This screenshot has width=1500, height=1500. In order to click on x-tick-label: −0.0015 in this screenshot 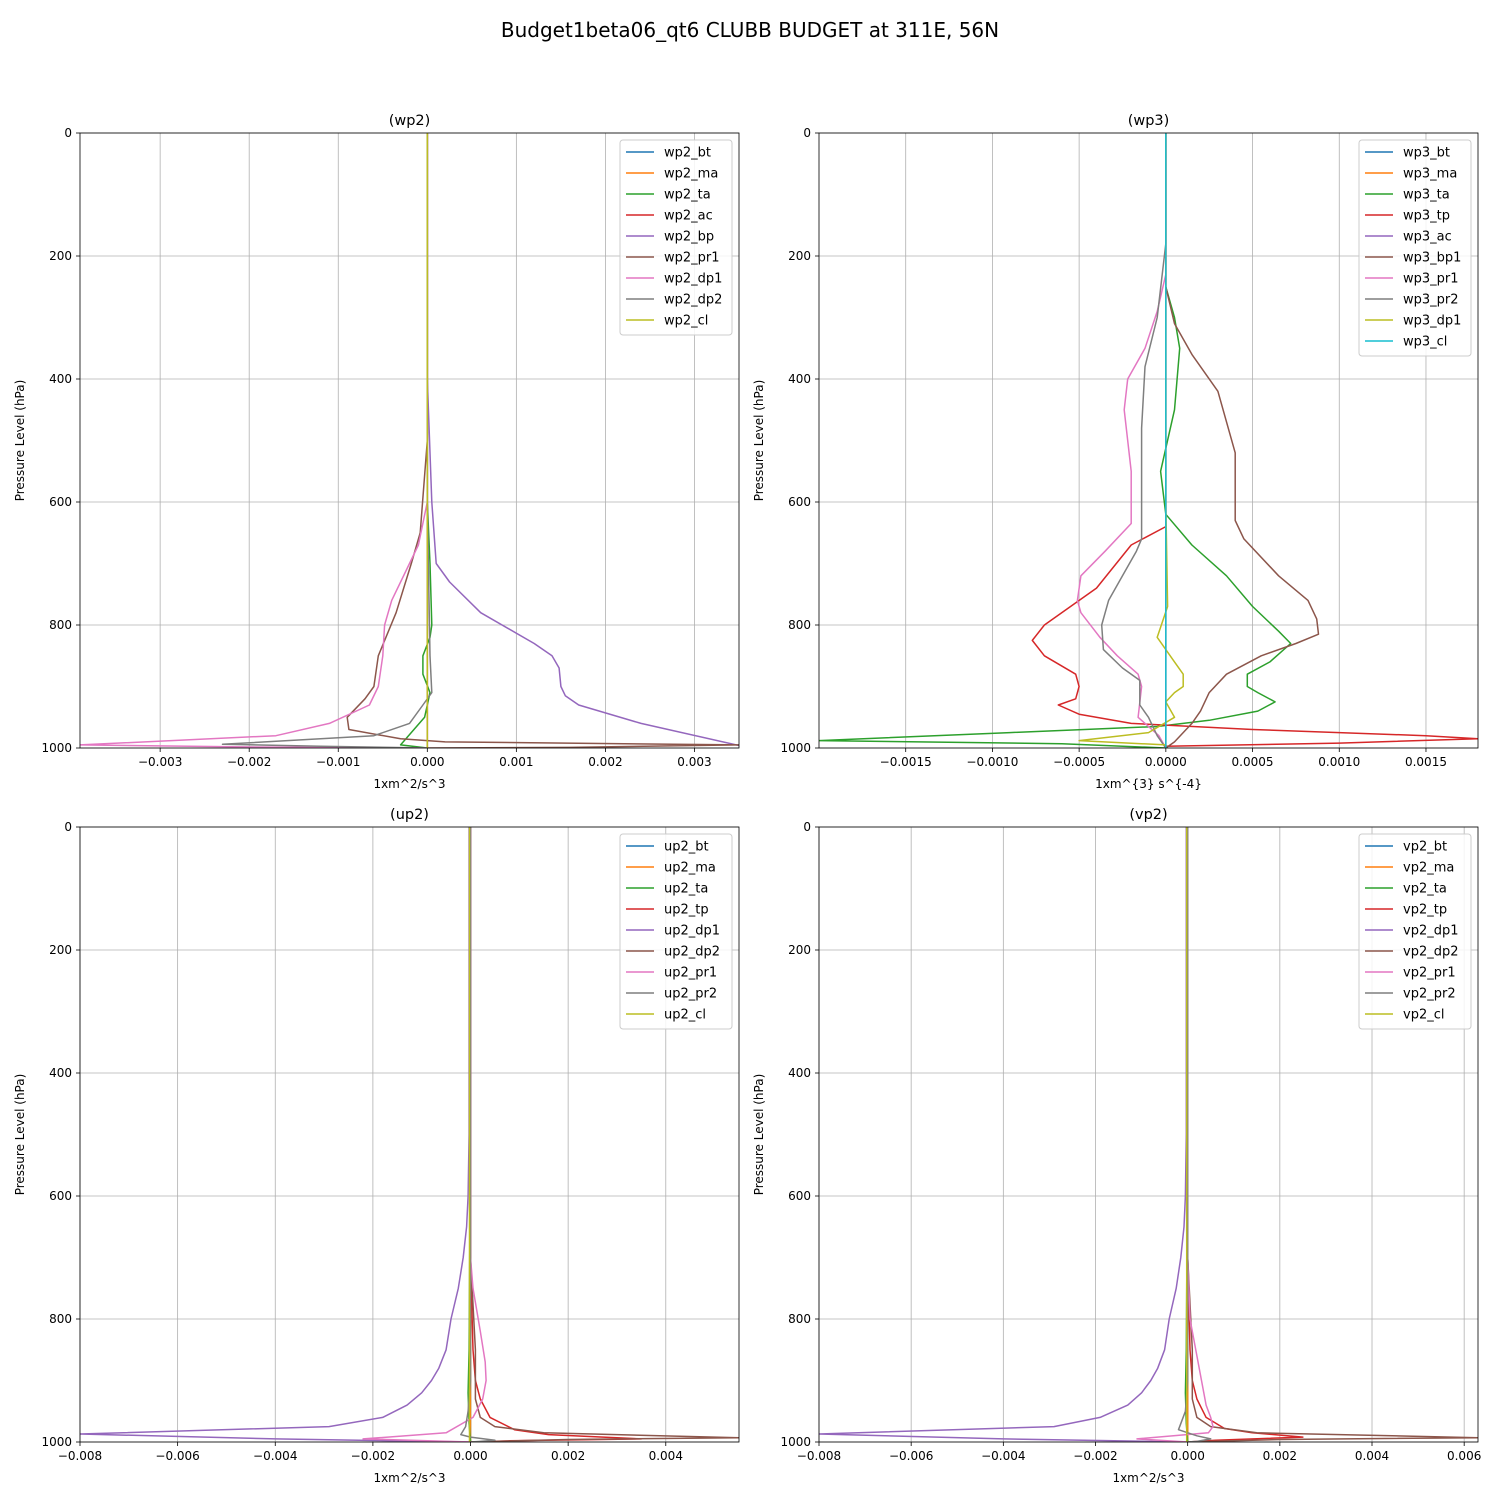, I will do `click(906, 762)`.